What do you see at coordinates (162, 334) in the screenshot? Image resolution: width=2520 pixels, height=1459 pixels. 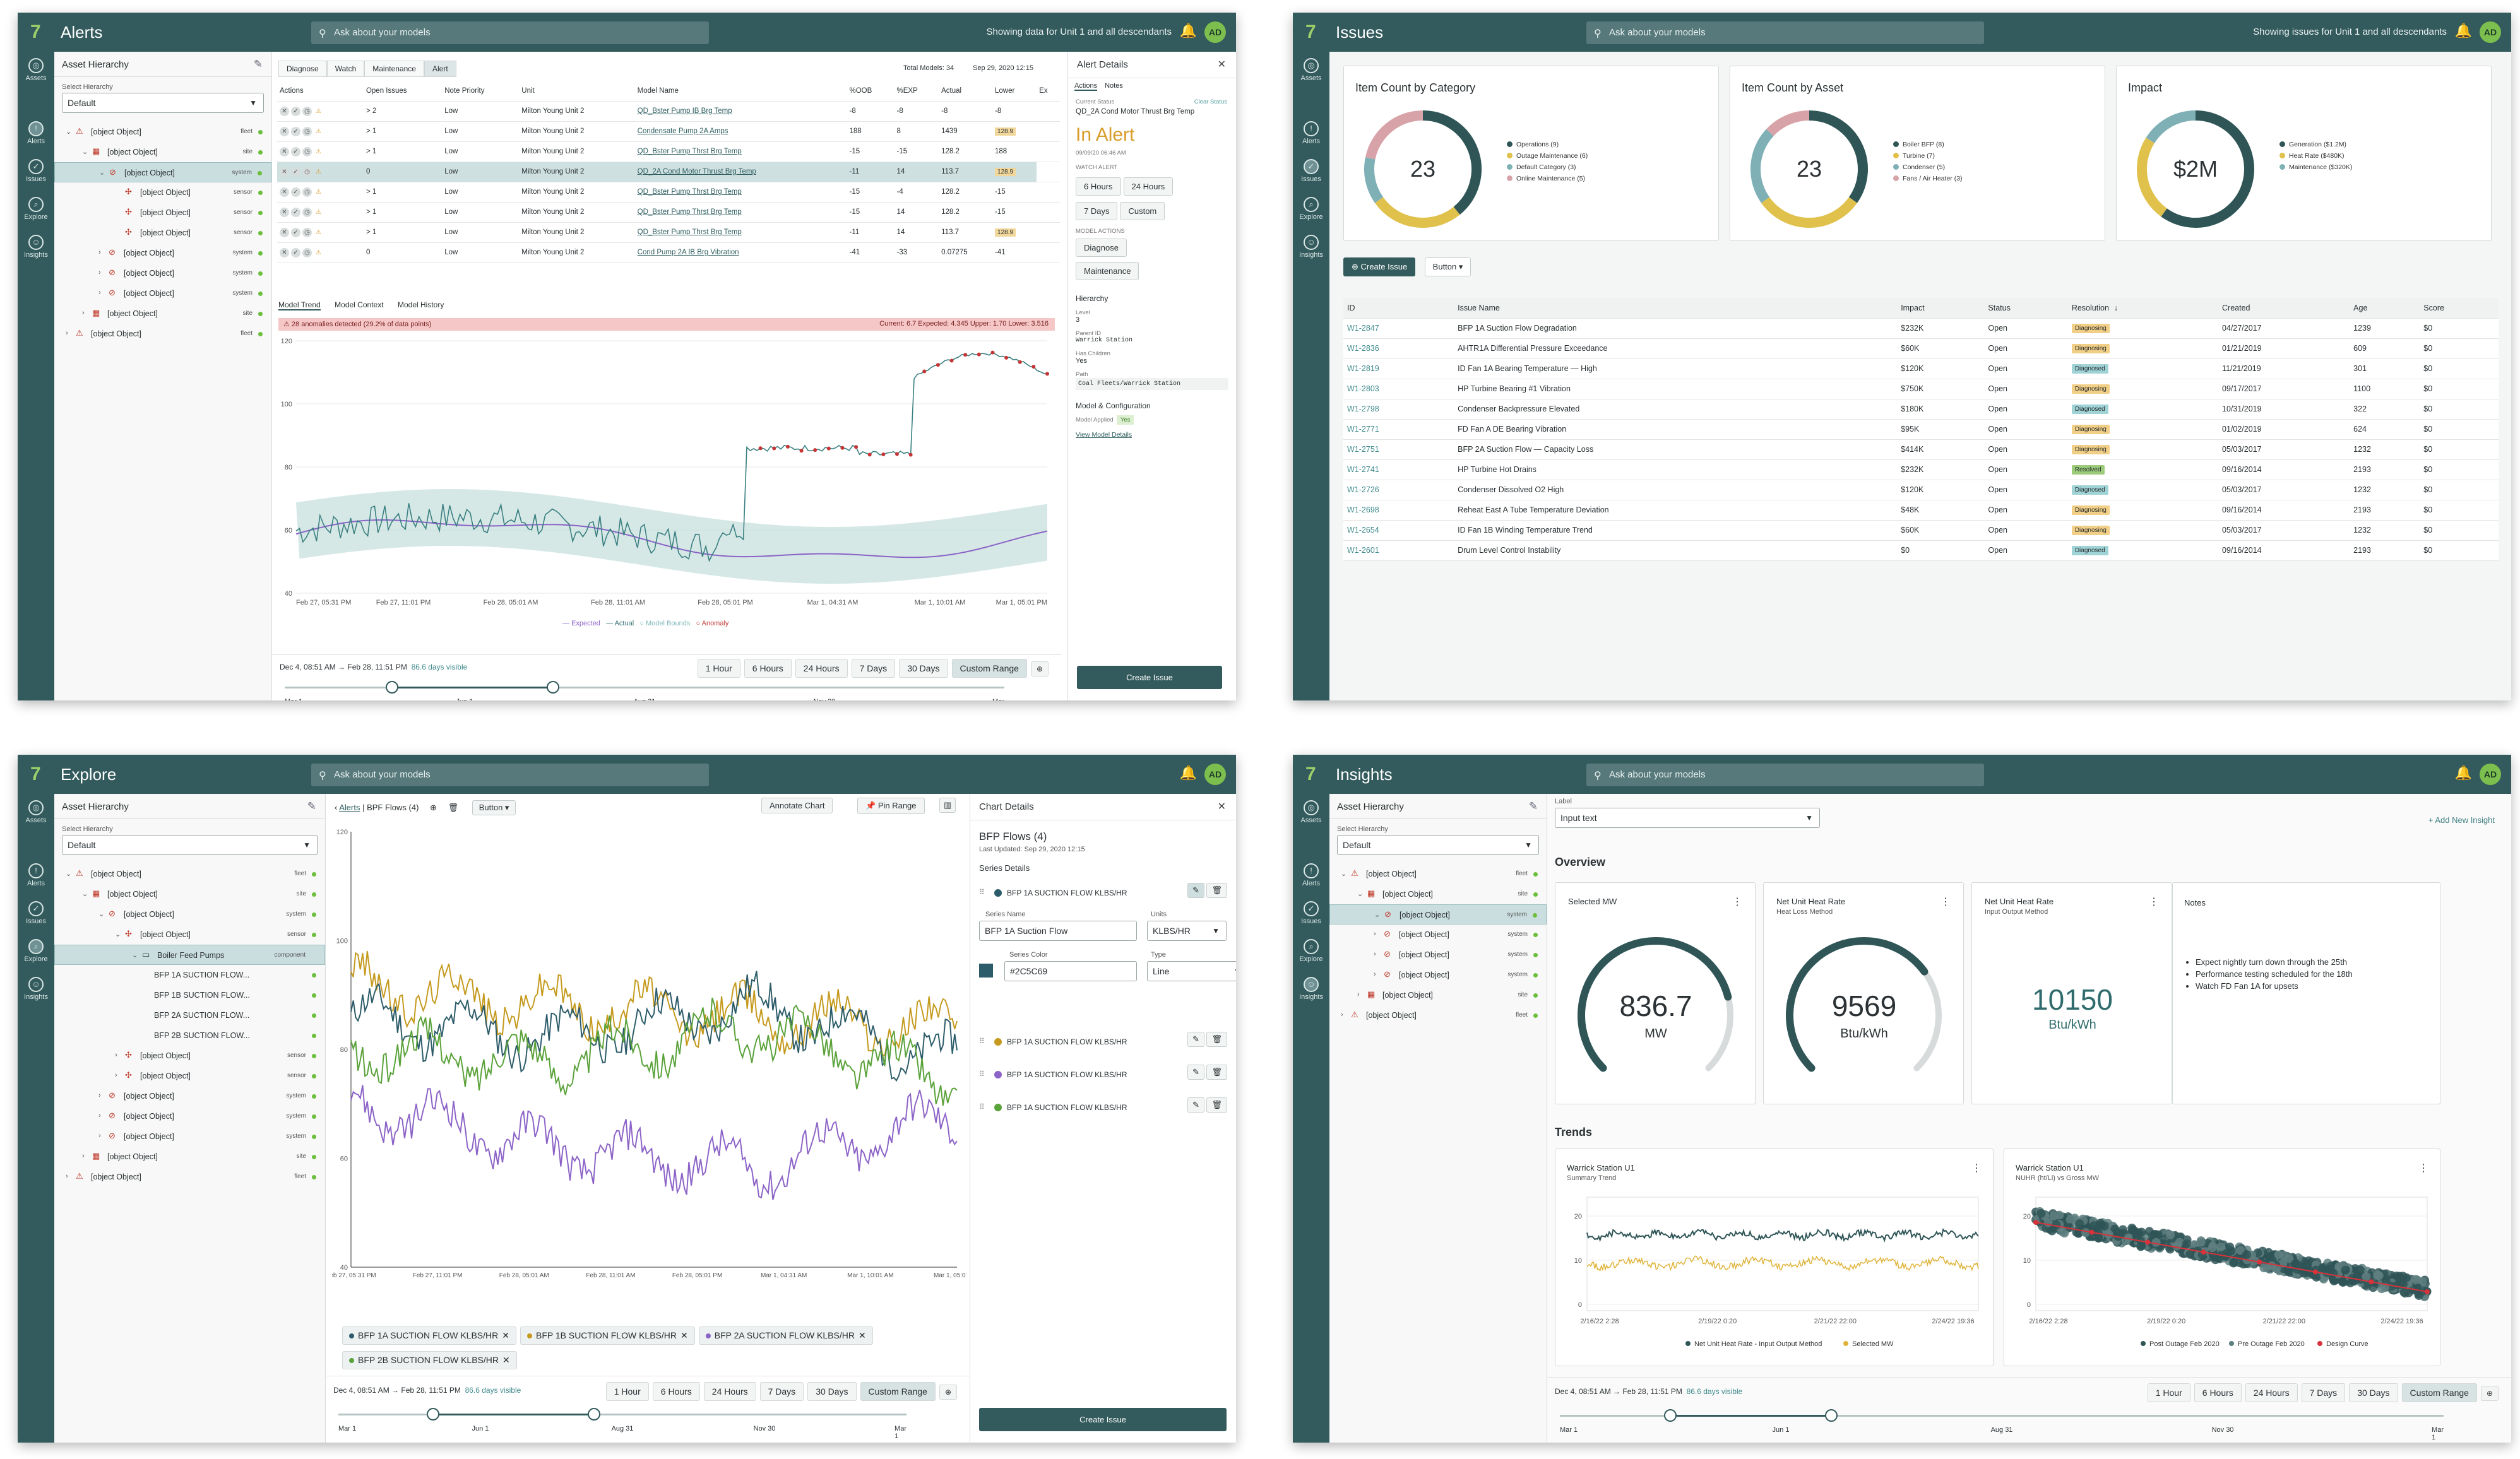 I see `tree-item: › ⚠ [object Object] fleet` at bounding box center [162, 334].